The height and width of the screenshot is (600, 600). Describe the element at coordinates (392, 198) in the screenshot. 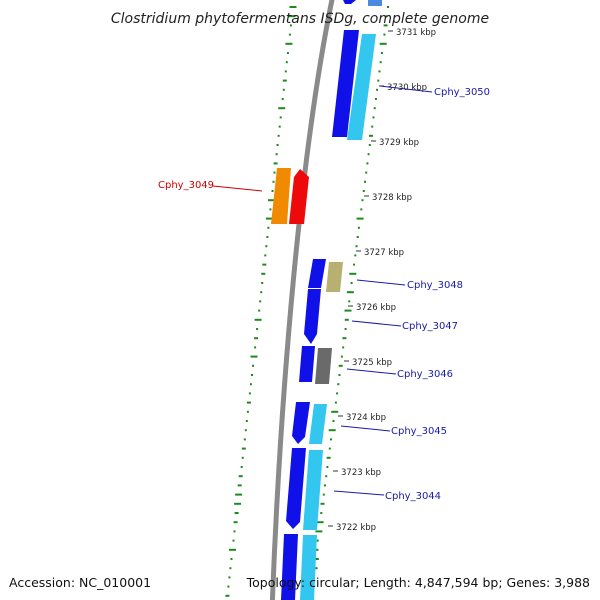

I see `tick-label: 3728 kbp` at that location.